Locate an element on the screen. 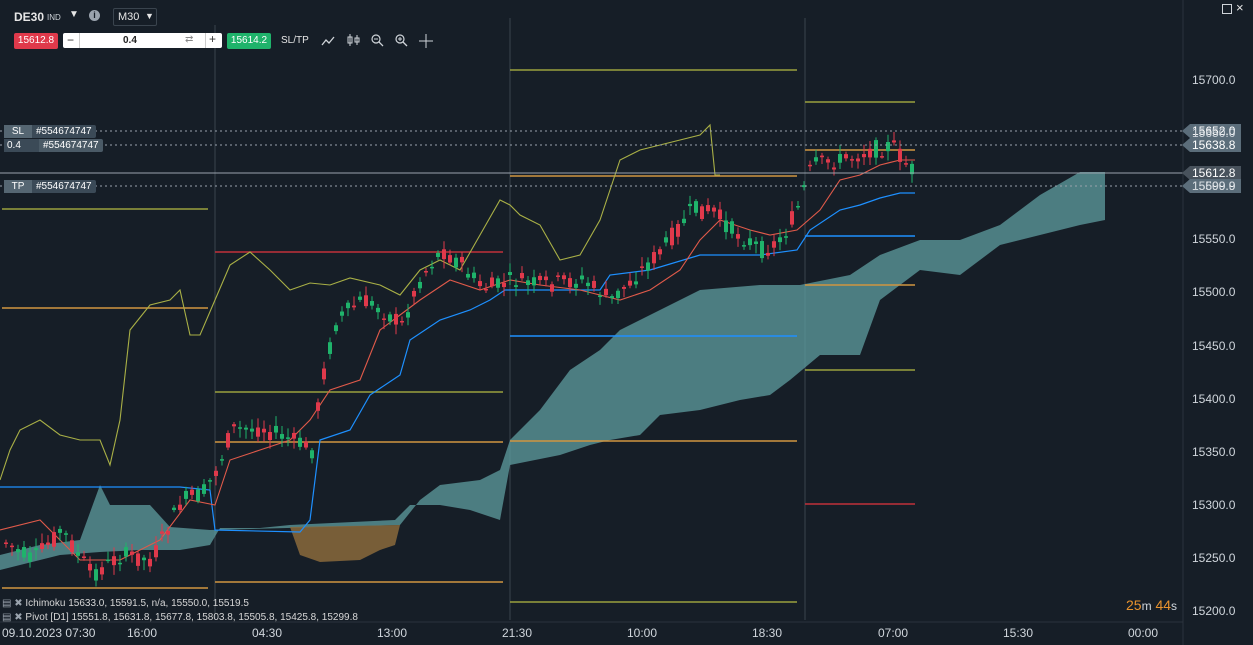 Image resolution: width=1253 pixels, height=645 pixels. timer-m: m is located at coordinates (1146, 606).